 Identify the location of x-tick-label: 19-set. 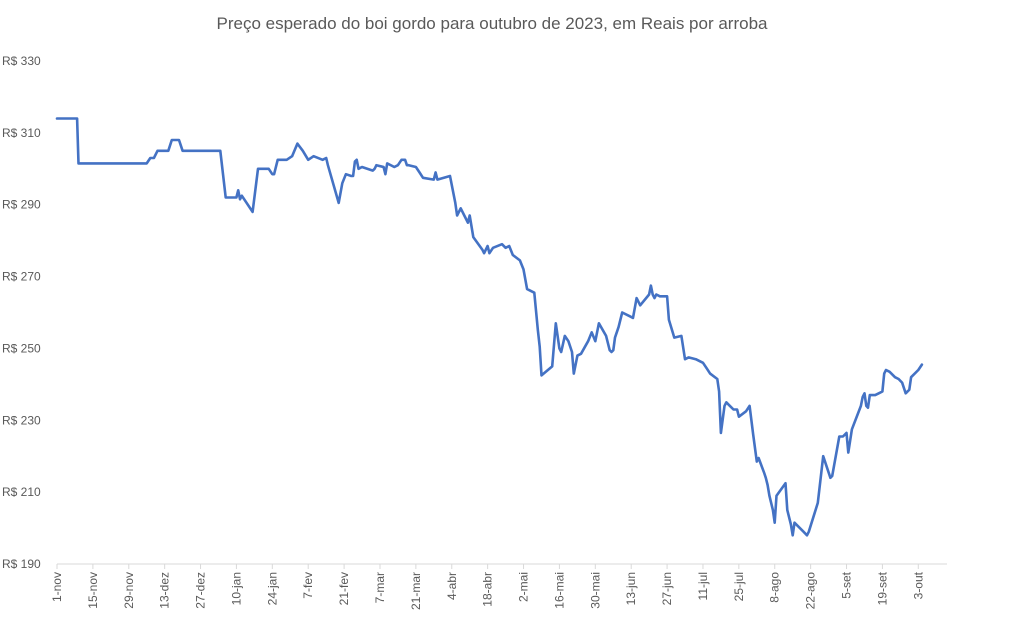
(882, 588).